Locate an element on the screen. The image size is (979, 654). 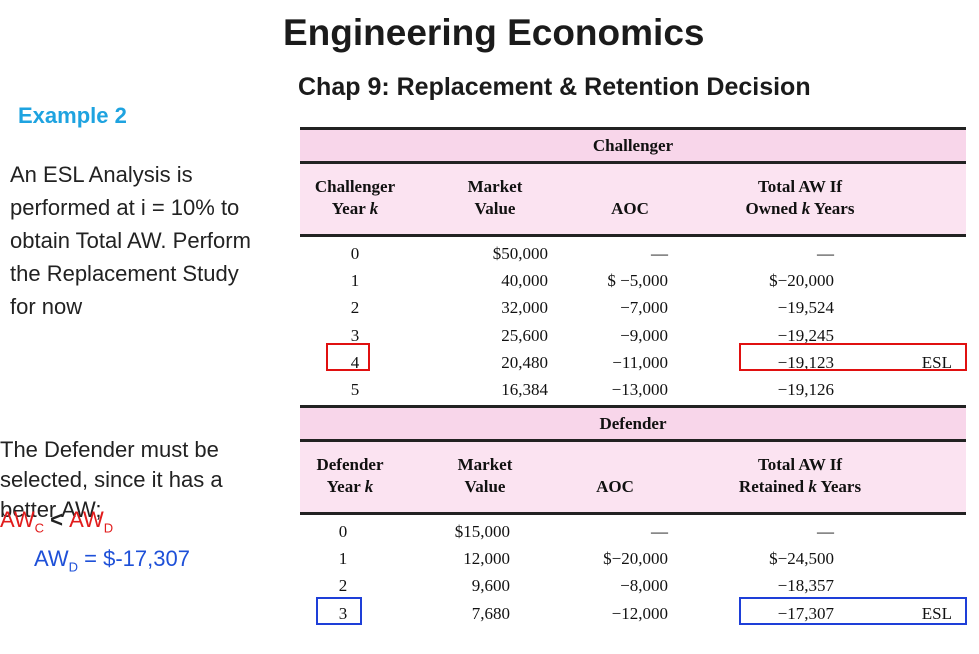
table-row: 0 $15,000 — — is located at coordinates (633, 532).